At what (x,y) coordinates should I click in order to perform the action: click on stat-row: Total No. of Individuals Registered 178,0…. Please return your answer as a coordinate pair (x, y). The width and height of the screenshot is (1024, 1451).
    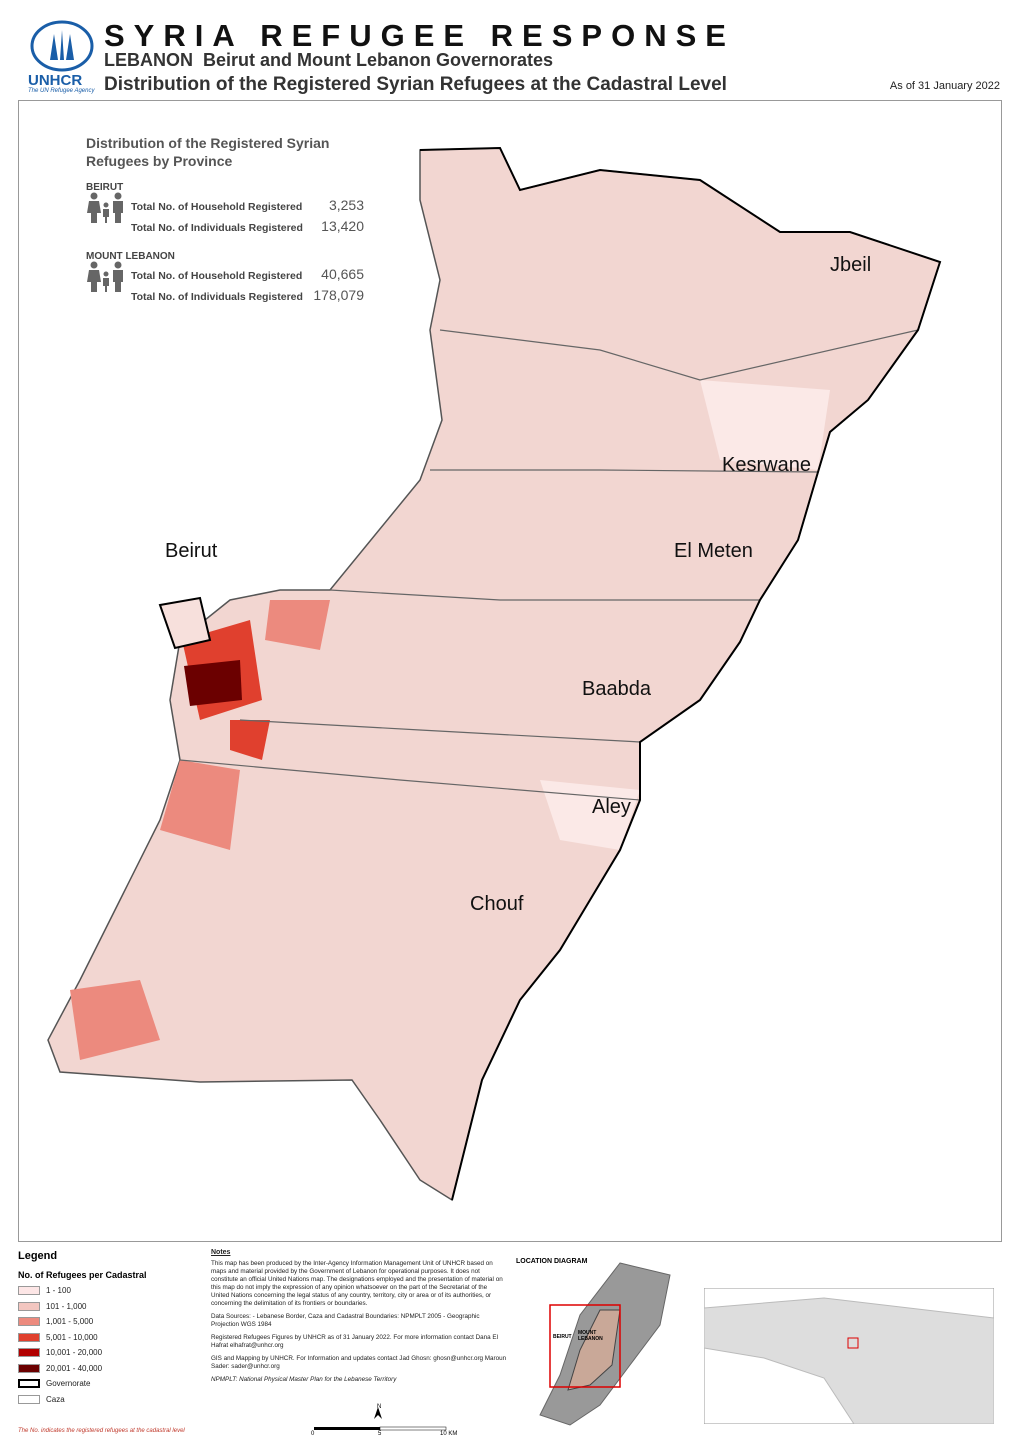
    Looking at the image, I should click on (231, 297).